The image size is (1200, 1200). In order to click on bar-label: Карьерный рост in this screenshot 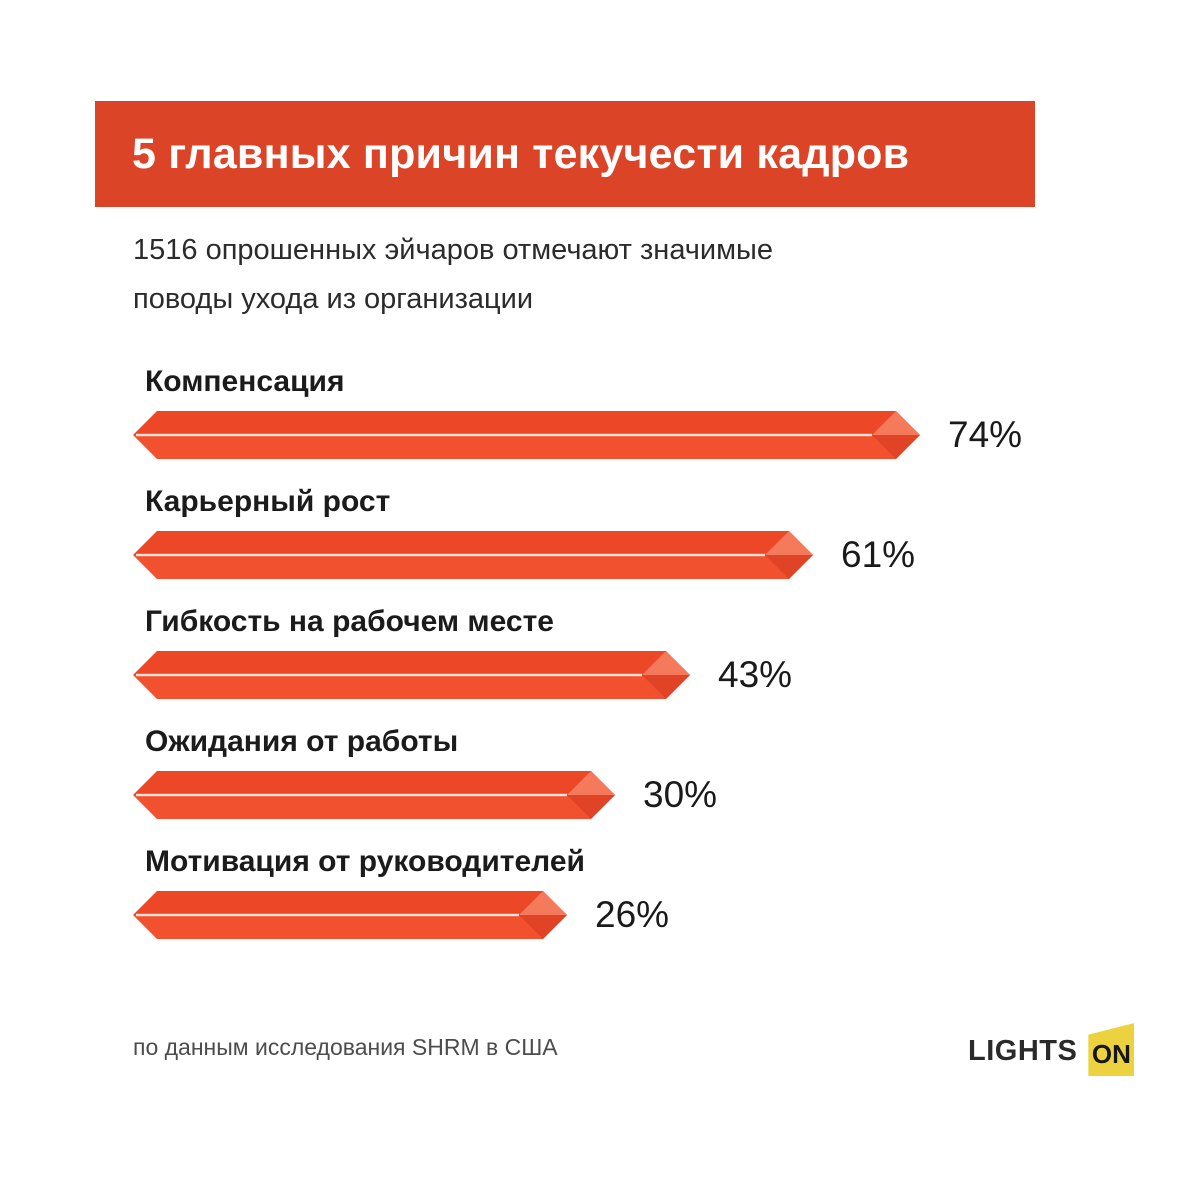, I will do `click(268, 501)`.